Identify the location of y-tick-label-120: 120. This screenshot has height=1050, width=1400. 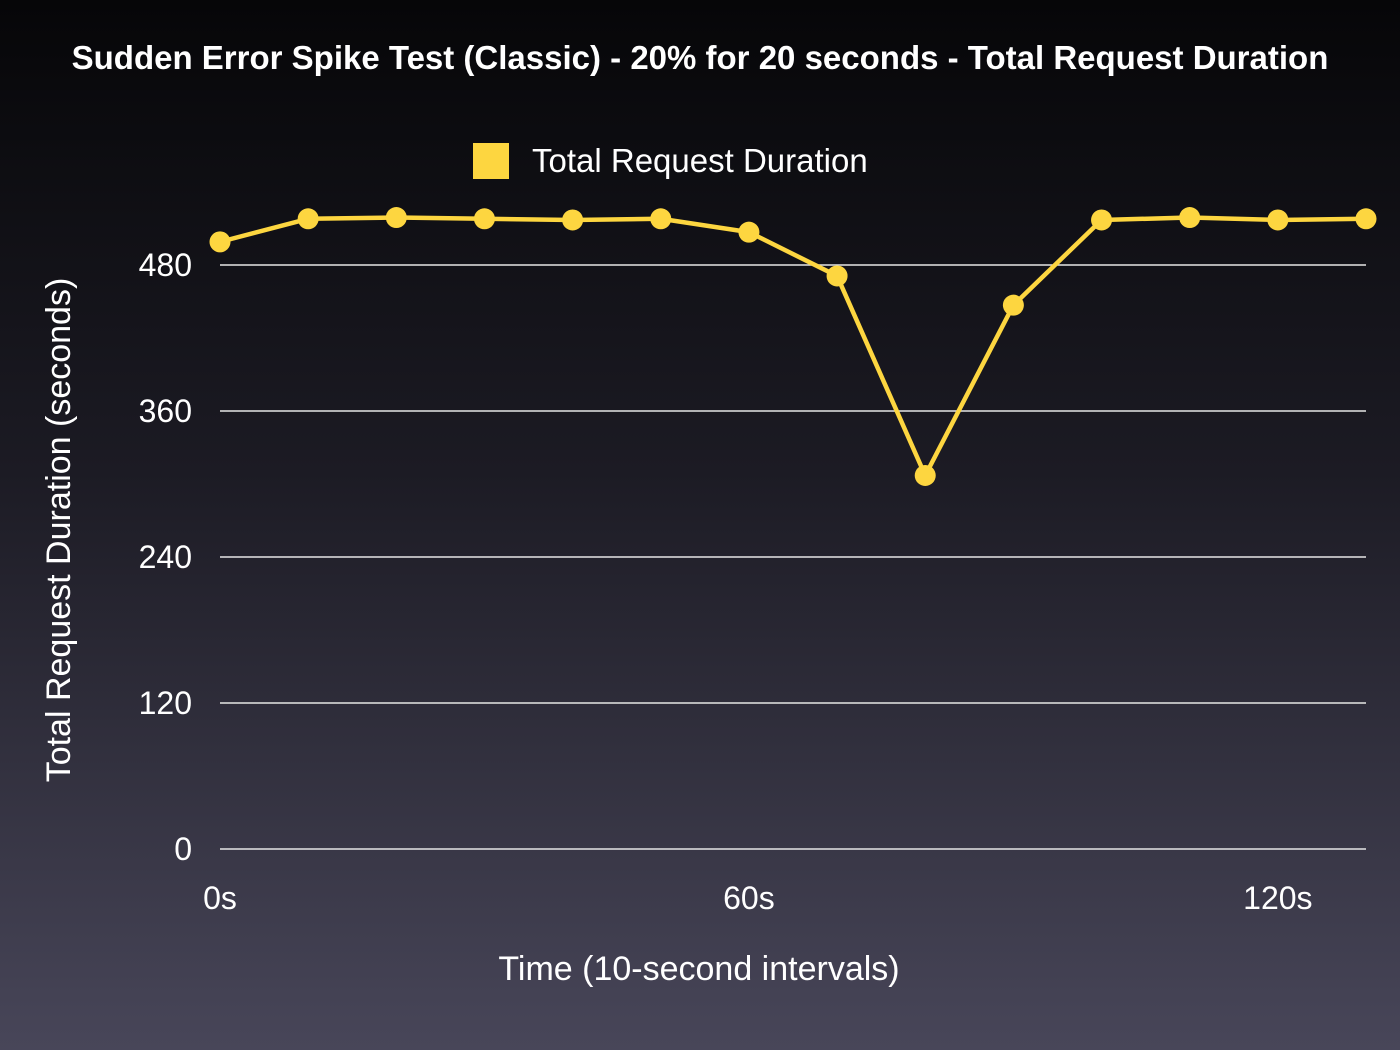
(165, 703).